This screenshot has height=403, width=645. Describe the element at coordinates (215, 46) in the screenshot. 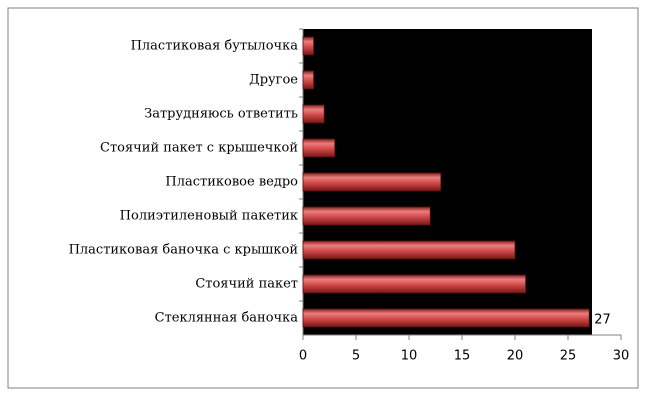

I see `y-tick-label: Пластиковая бутылочка` at that location.